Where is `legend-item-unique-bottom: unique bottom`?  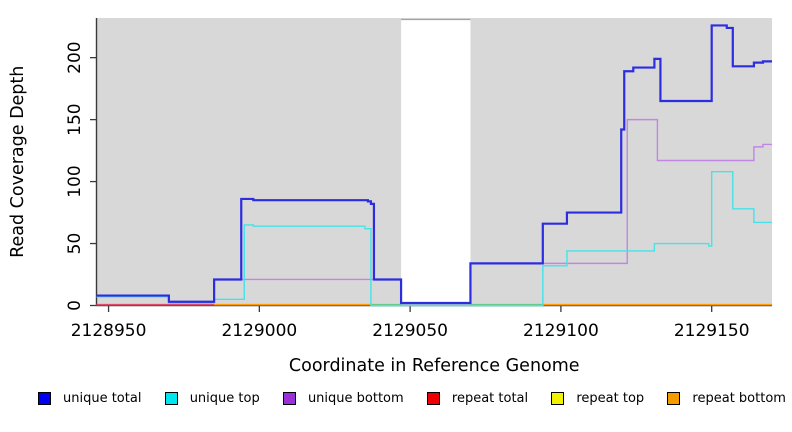 legend-item-unique-bottom: unique bottom is located at coordinates (343, 398).